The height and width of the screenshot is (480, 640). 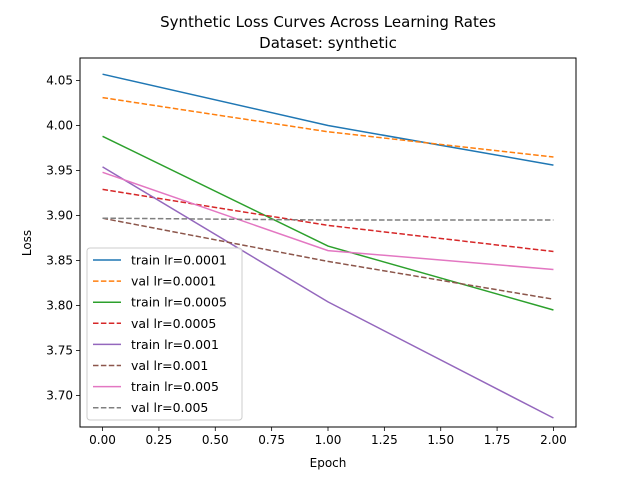 I want to click on x-tick-label: 1.50, so click(x=440, y=440).